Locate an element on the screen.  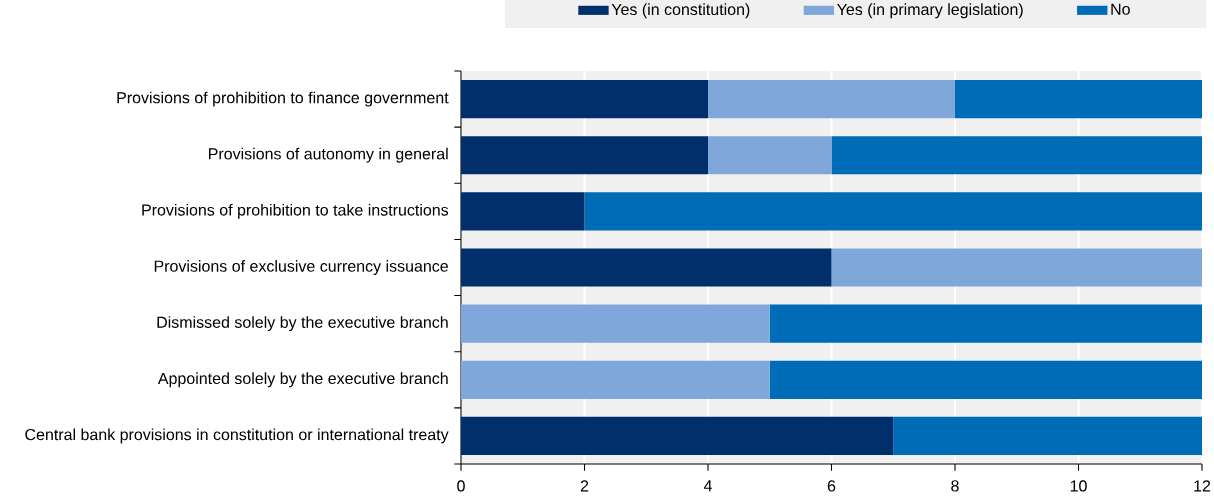
x-tick-label: 10 is located at coordinates (1078, 486).